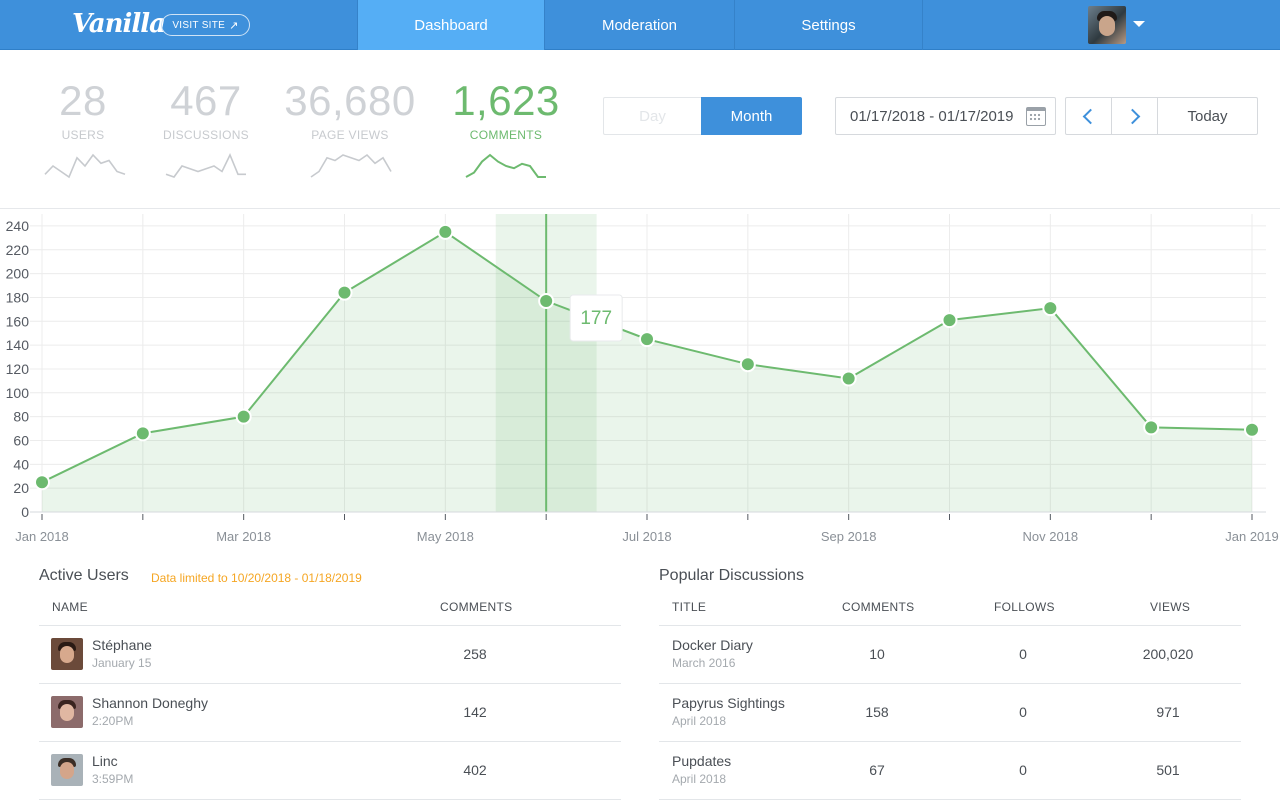  What do you see at coordinates (206, 100) in the screenshot?
I see `stat-value: 467` at bounding box center [206, 100].